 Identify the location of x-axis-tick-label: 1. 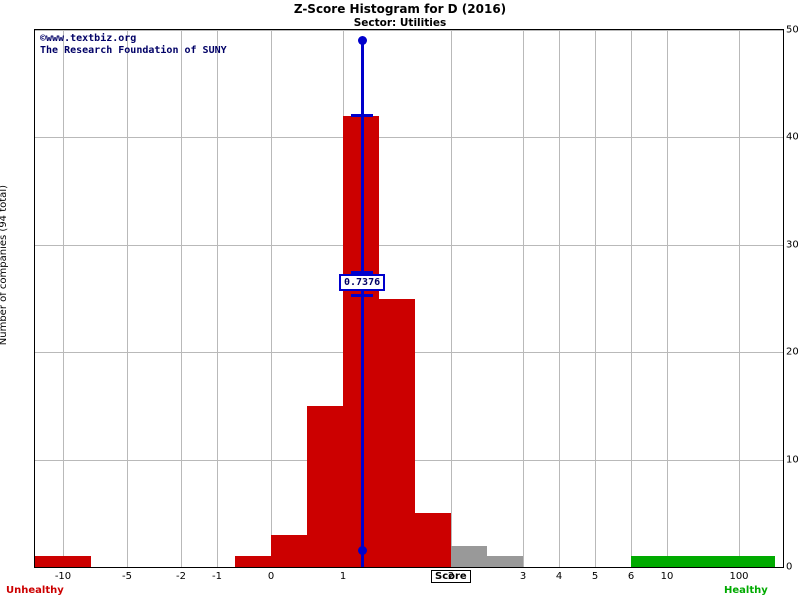
(343, 576).